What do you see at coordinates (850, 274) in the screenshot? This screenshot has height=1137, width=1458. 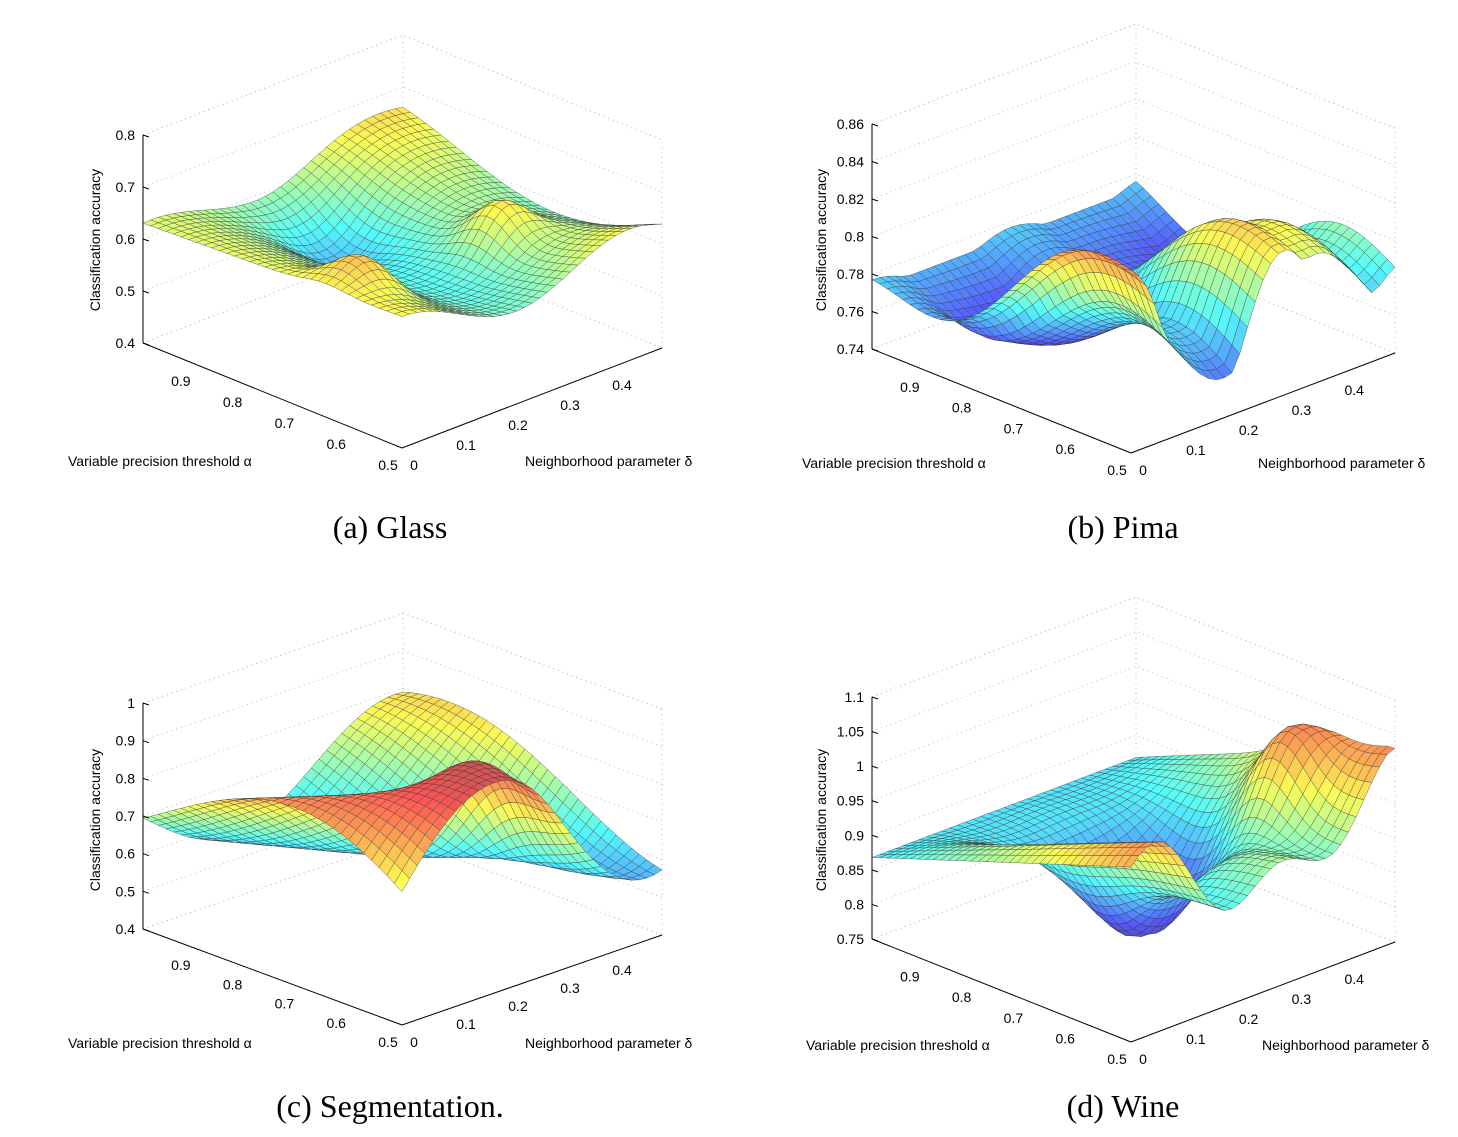 I see `z-tick-label: 0.78` at bounding box center [850, 274].